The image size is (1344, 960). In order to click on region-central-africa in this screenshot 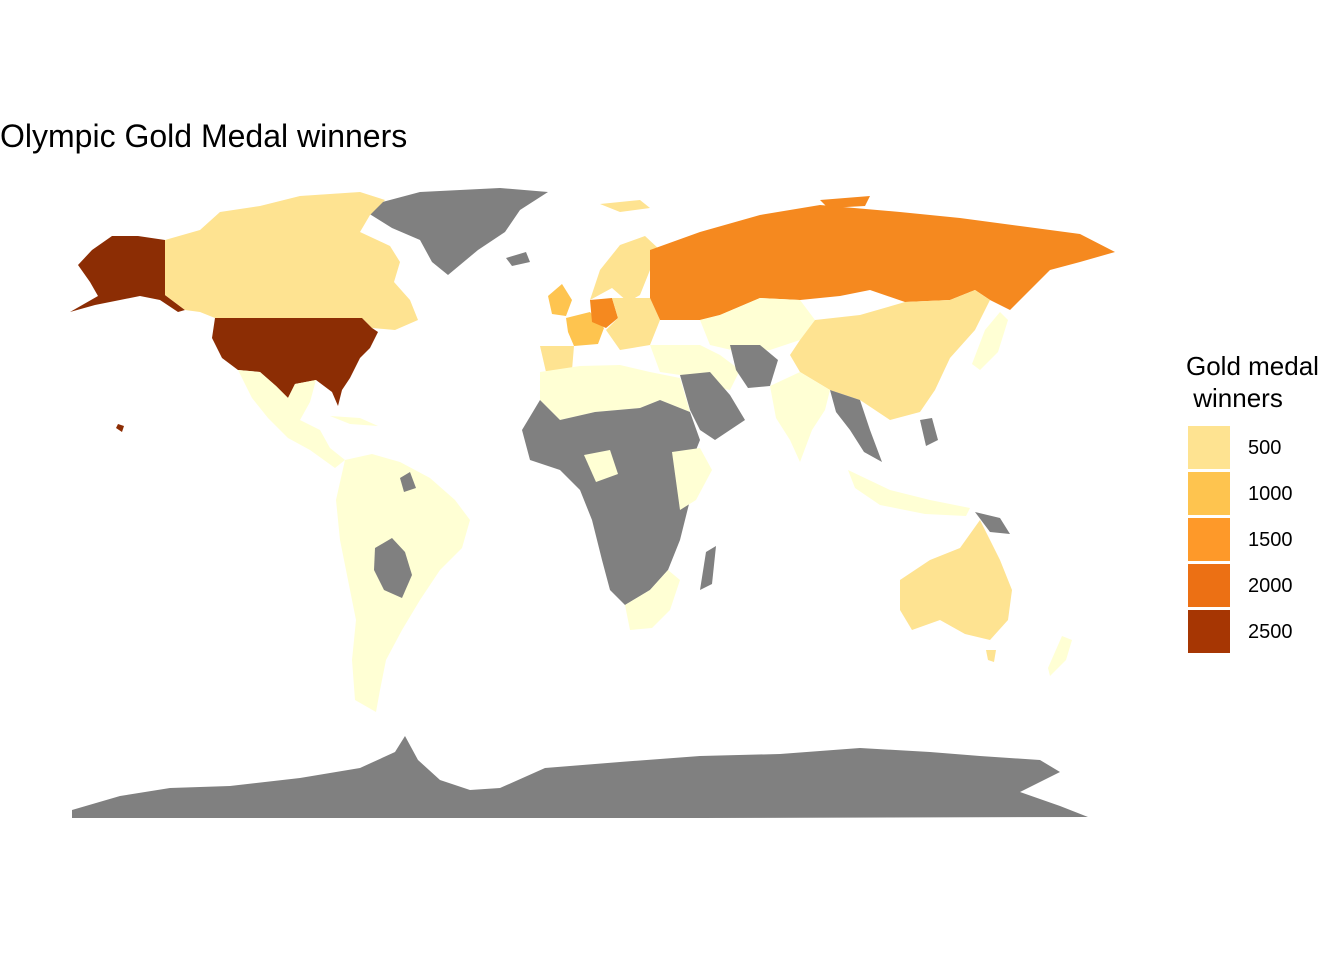, I will do `click(611, 502)`.